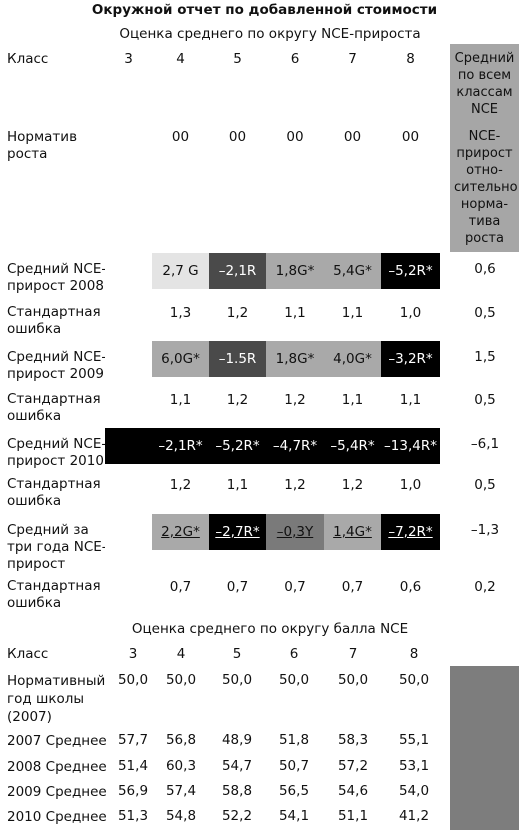 The height and width of the screenshot is (833, 529). What do you see at coordinates (485, 530) in the screenshot?
I see `row-average: –1,3` at bounding box center [485, 530].